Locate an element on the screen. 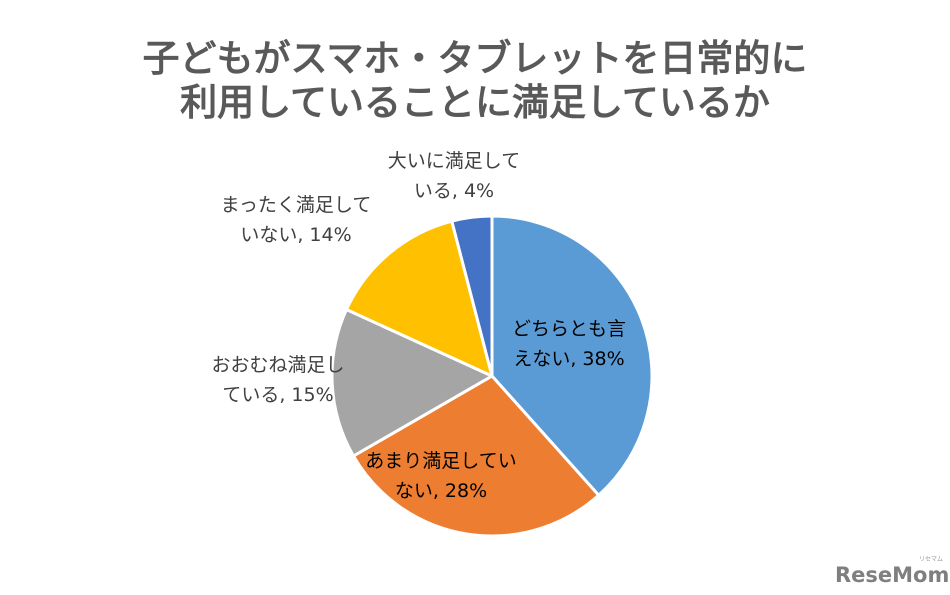 This screenshot has width=950, height=595. resemom-logo: ReseMom リセマム is located at coordinates (892, 571).